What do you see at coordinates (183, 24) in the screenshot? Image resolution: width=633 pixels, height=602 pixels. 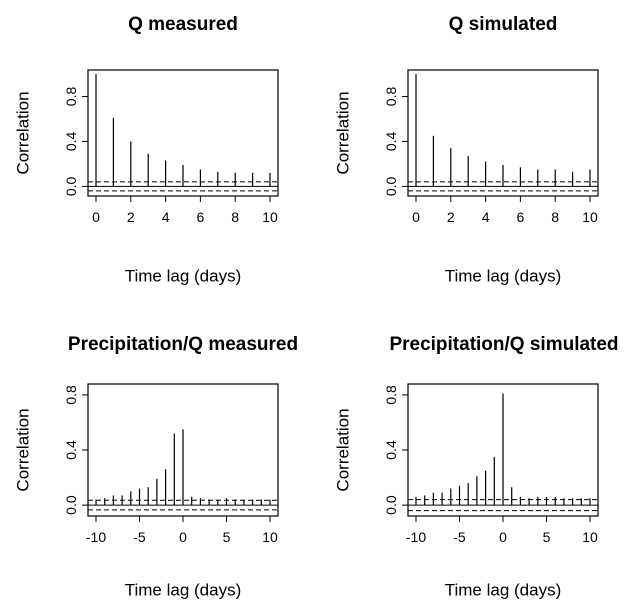 I see `chart-title: Q measured` at bounding box center [183, 24].